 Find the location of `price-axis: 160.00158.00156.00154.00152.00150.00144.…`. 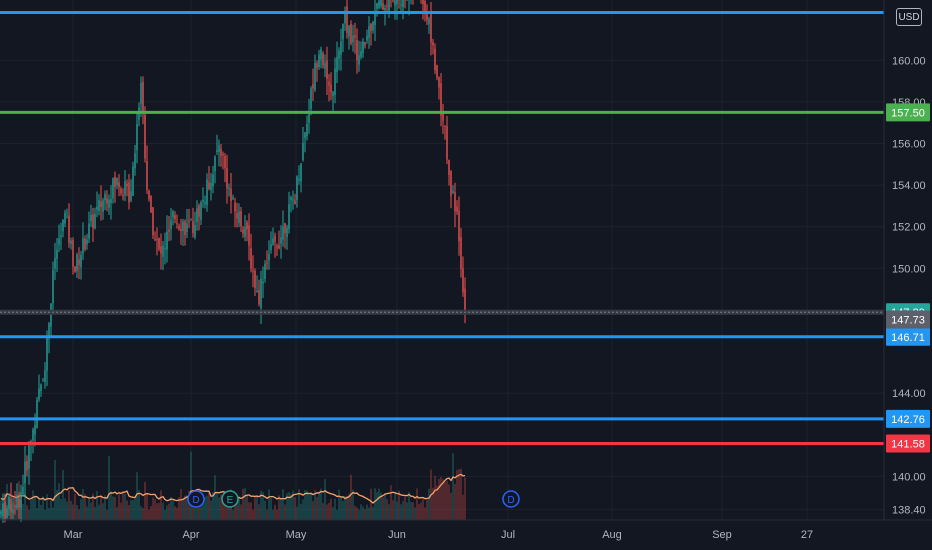

price-axis: 160.00158.00156.00154.00152.00150.00144.… is located at coordinates (909, 285).